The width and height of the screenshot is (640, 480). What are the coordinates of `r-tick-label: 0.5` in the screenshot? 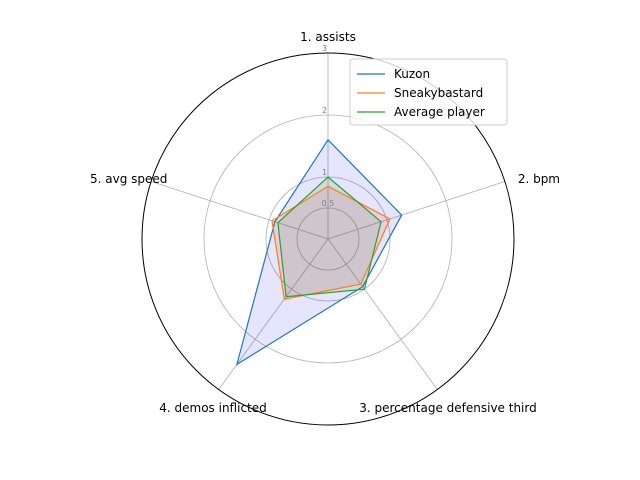 It's located at (328, 203).